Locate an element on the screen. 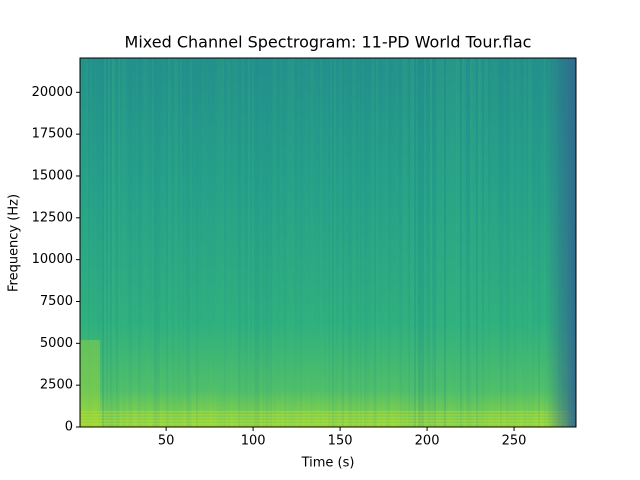 The width and height of the screenshot is (640, 480). y-tick-label: 10000 is located at coordinates (52, 259).